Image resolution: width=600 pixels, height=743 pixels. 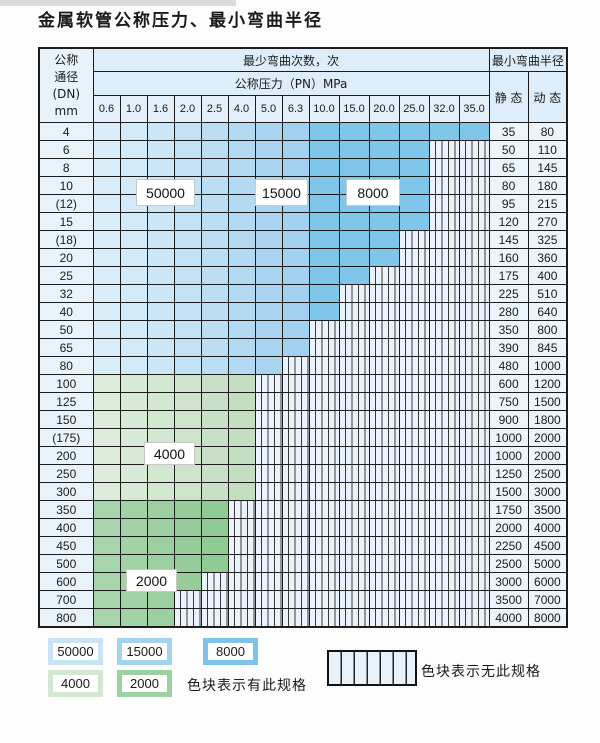 I want to click on dynamic-value: 2000, so click(x=547, y=455).